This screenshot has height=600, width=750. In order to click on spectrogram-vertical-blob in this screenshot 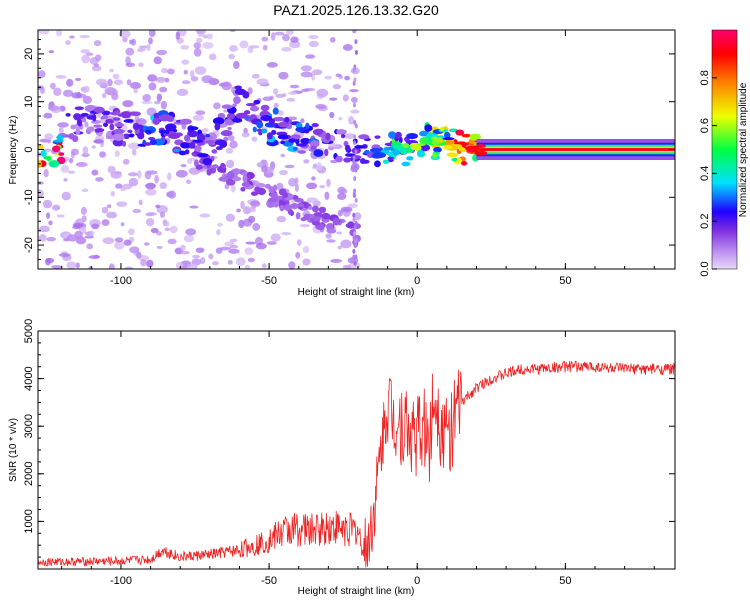, I will do `click(355, 32)`.